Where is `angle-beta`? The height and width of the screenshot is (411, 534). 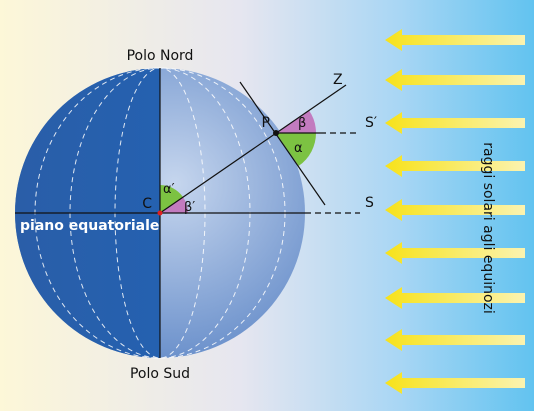
angle-beta is located at coordinates (296, 121).